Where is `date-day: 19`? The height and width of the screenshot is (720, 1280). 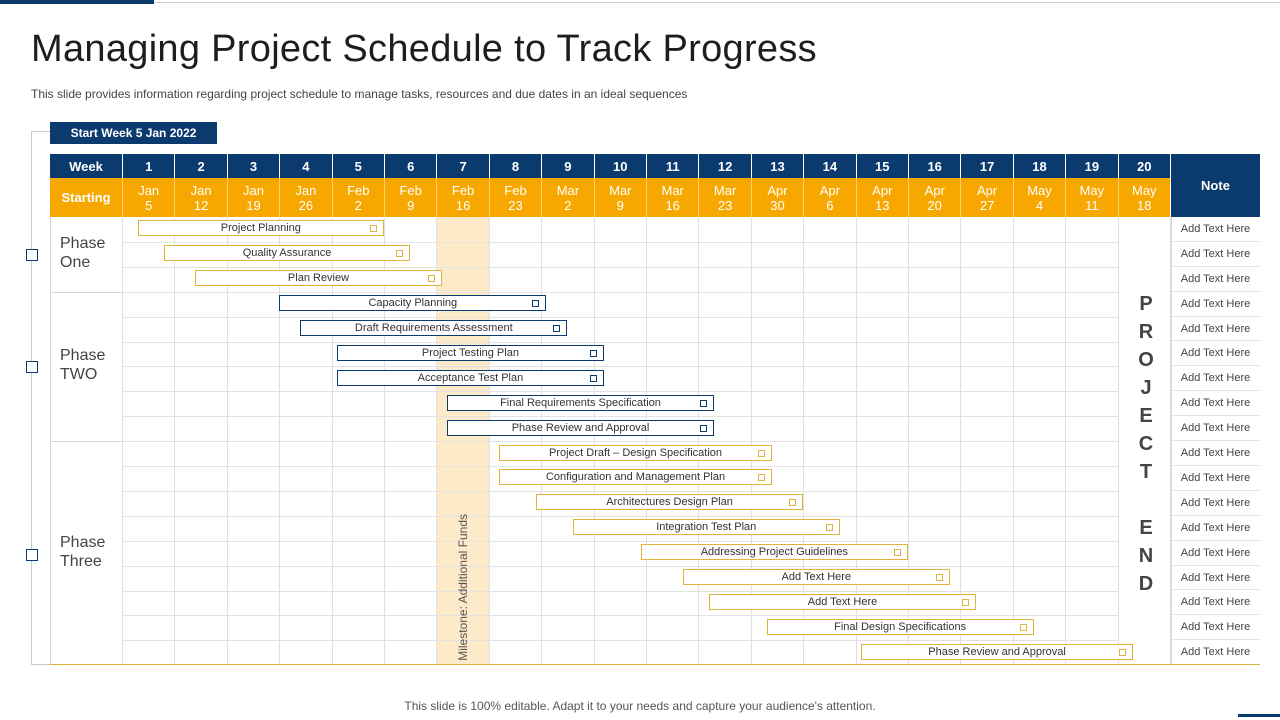 date-day: 19 is located at coordinates (253, 205).